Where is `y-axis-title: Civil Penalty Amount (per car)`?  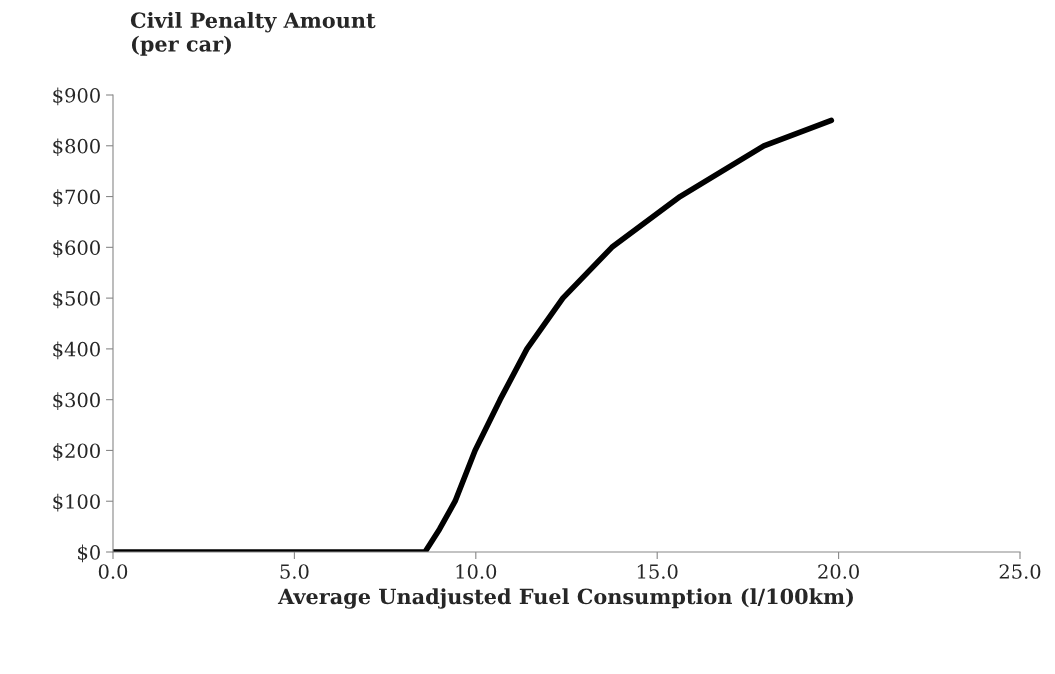 y-axis-title: Civil Penalty Amount (per car) is located at coordinates (253, 34).